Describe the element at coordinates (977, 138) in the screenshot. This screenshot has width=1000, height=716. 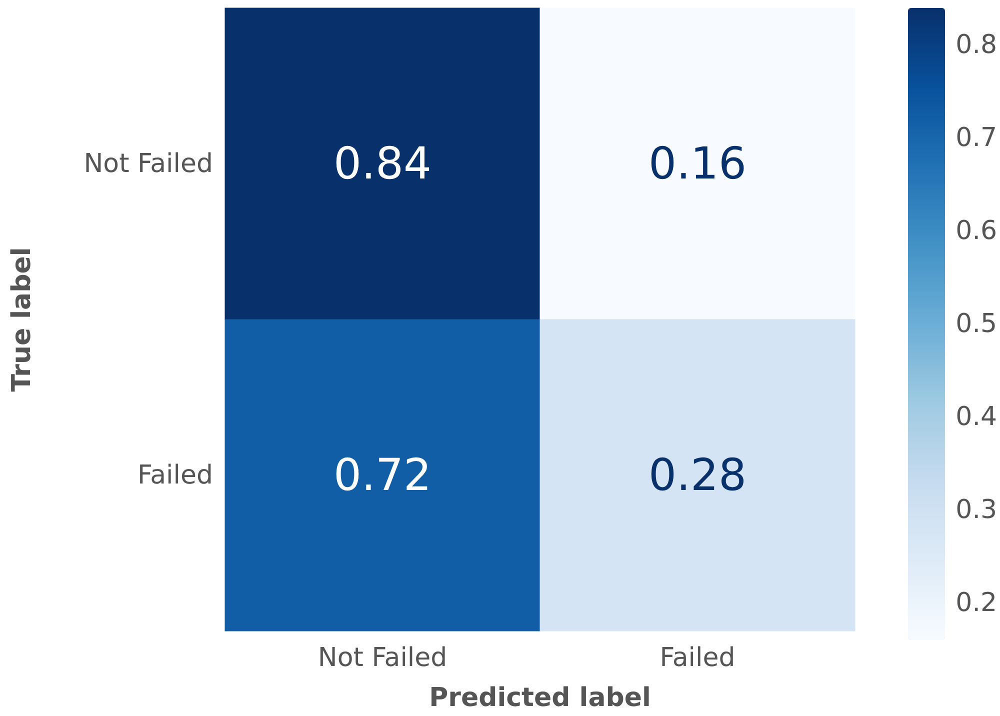
I see `color-bar-label: 0.7` at that location.